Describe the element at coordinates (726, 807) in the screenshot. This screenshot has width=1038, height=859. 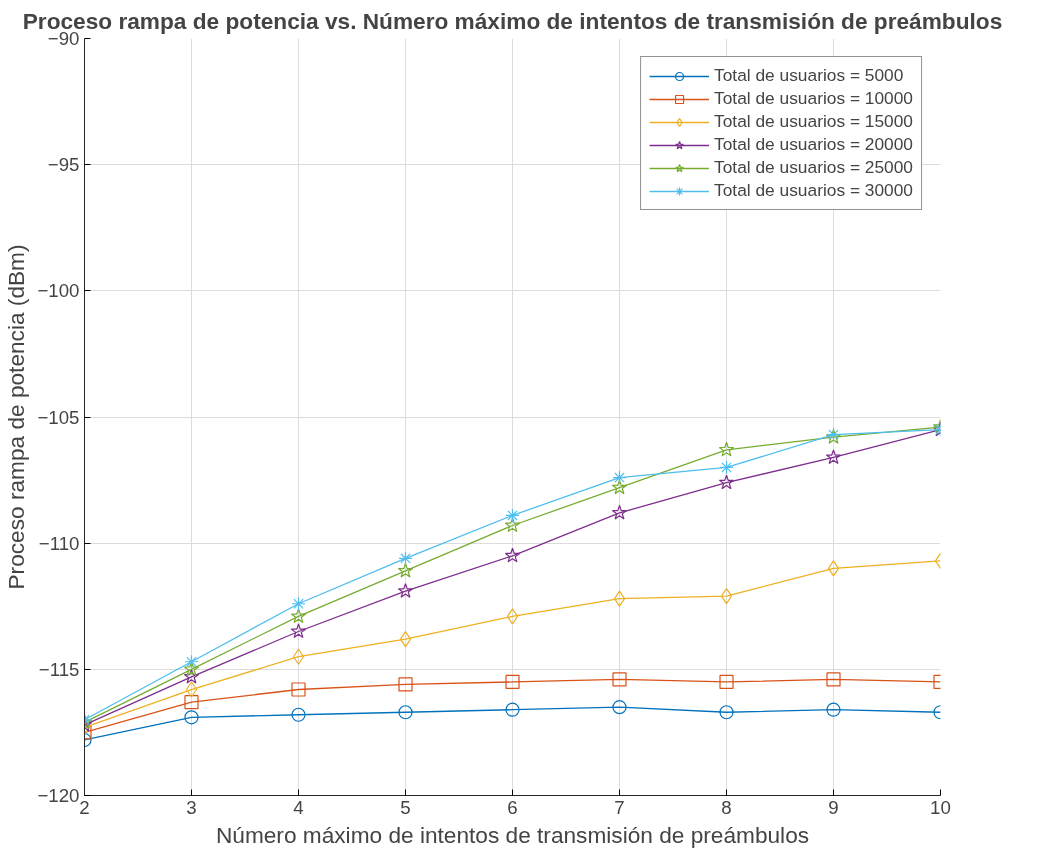
I see `x-tick-label: 8` at that location.